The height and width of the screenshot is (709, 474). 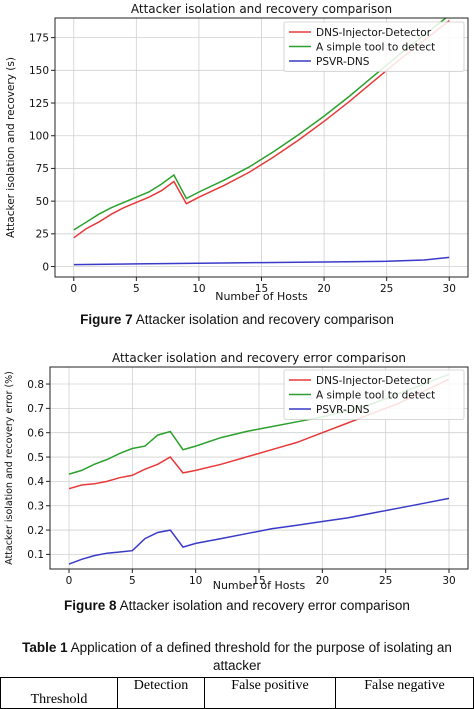 I want to click on y-tick-label: 0, so click(x=45, y=267).